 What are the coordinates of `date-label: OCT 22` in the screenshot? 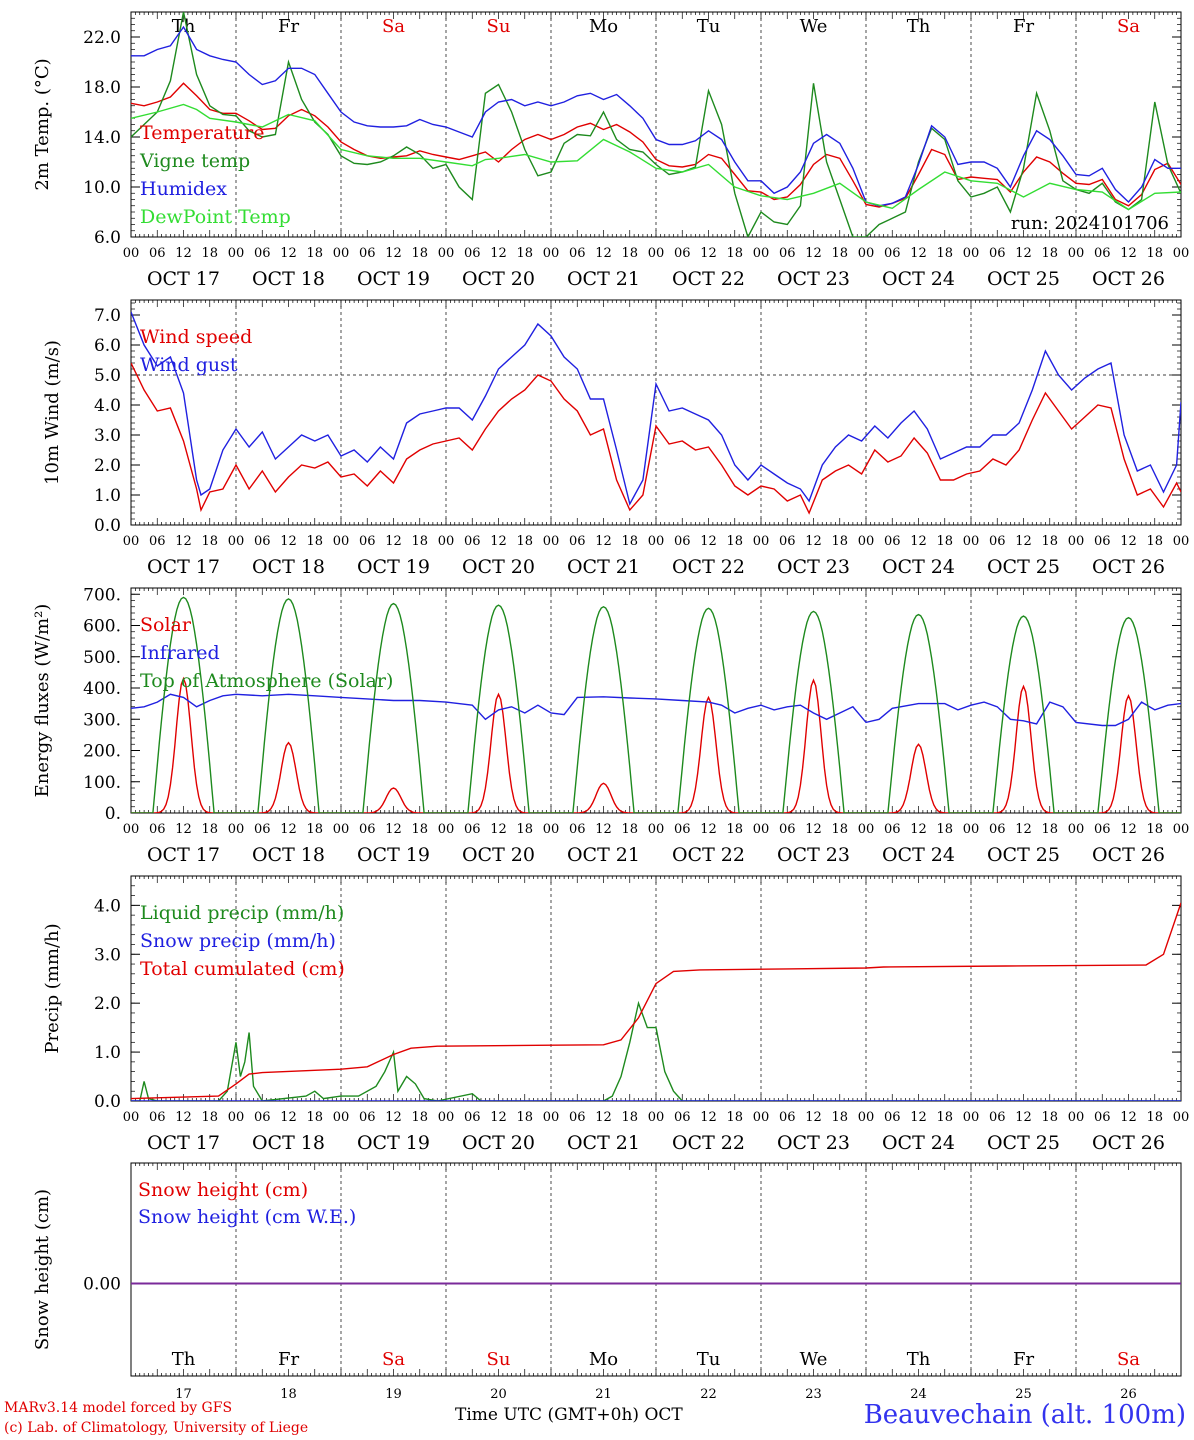 It's located at (708, 279).